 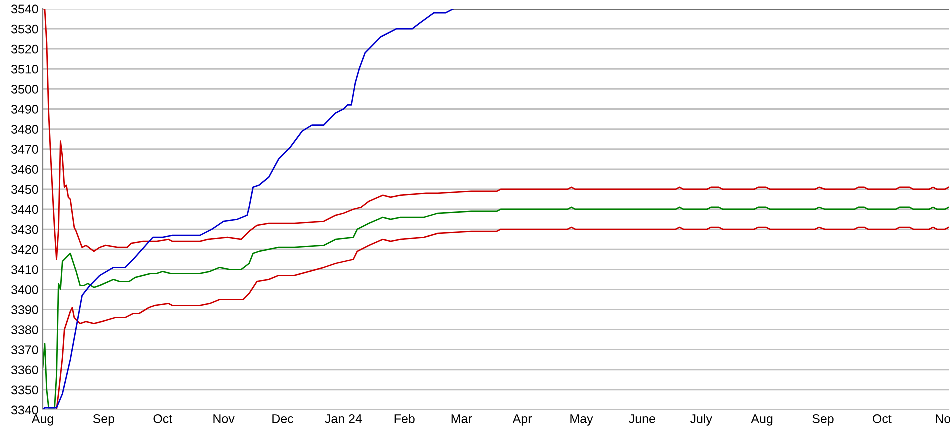 I want to click on y-tick-label: 3460, so click(x=25, y=169).